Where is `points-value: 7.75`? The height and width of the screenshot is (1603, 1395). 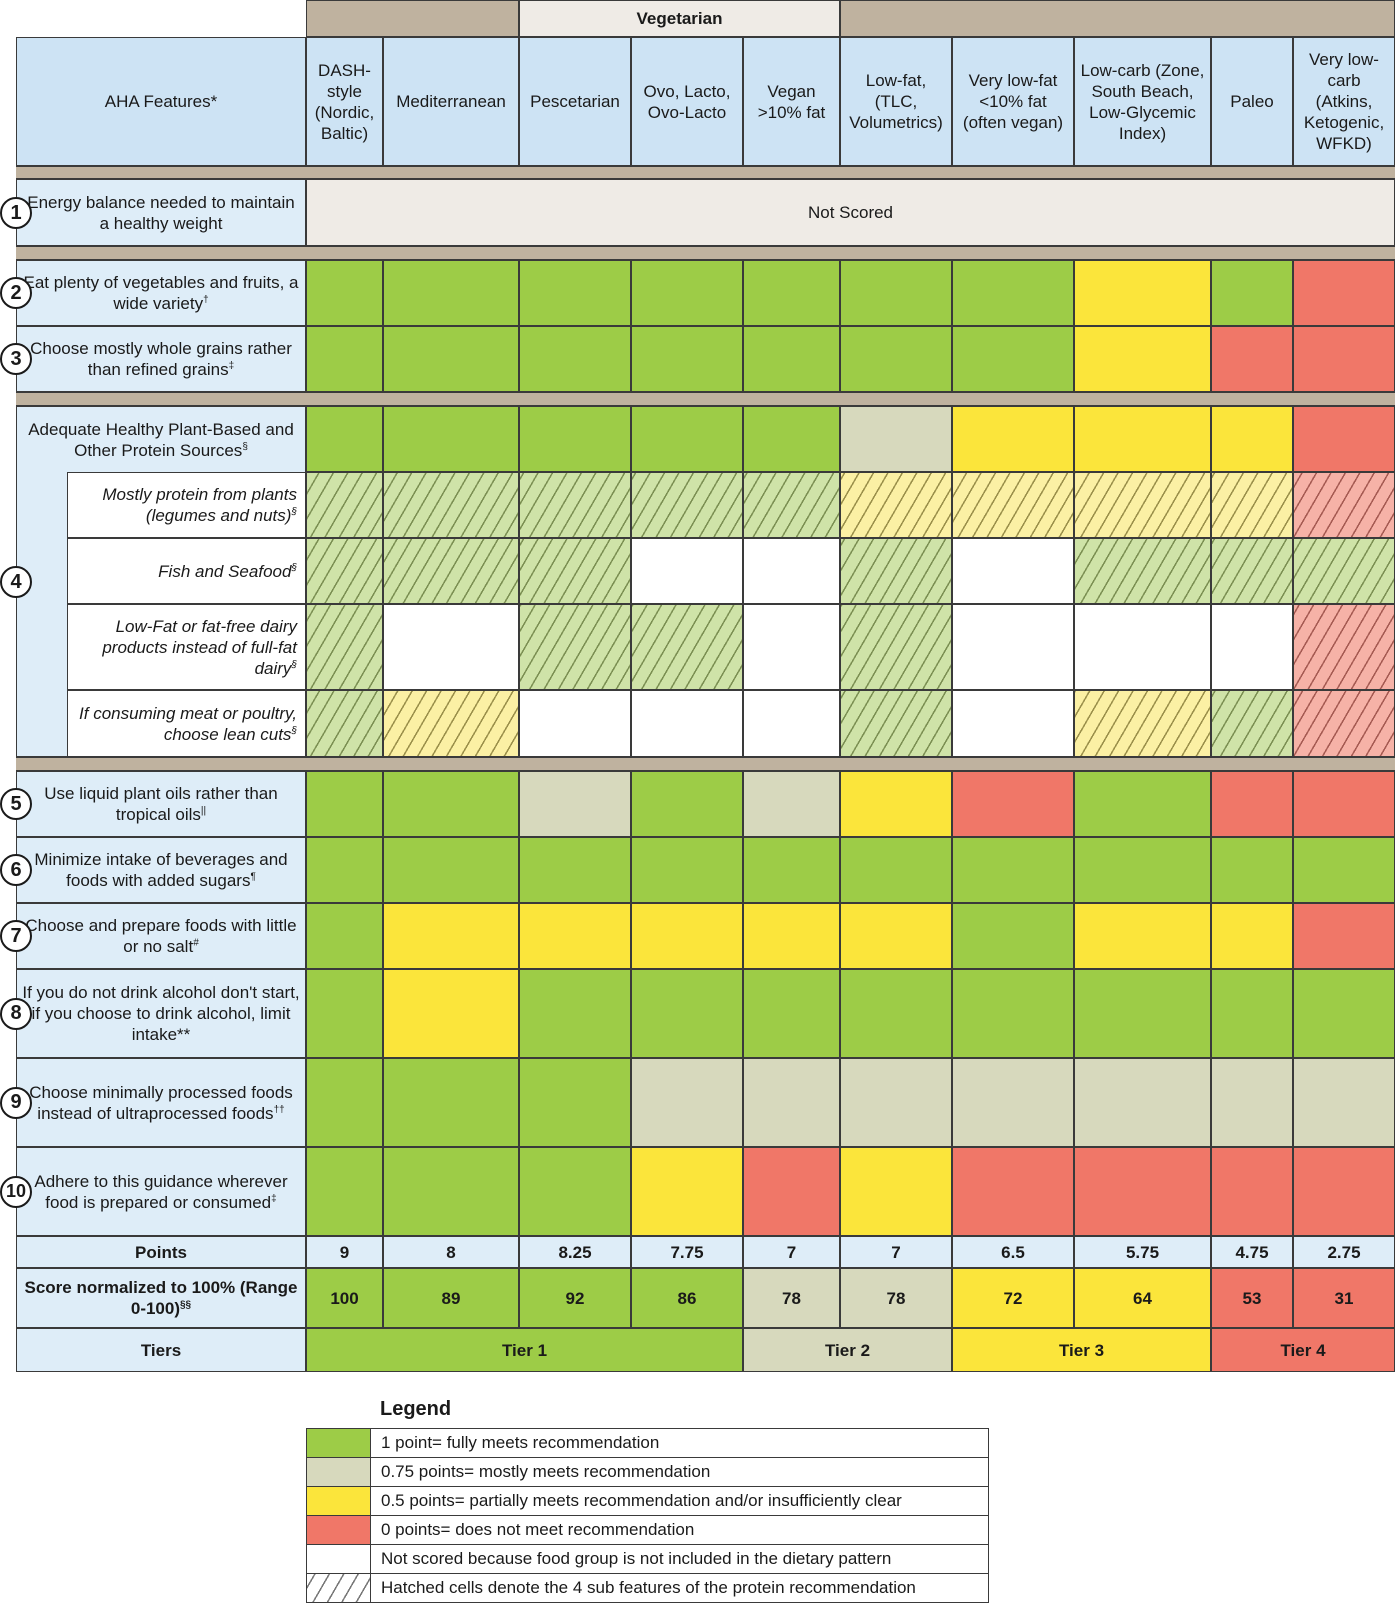 points-value: 7.75 is located at coordinates (687, 1252).